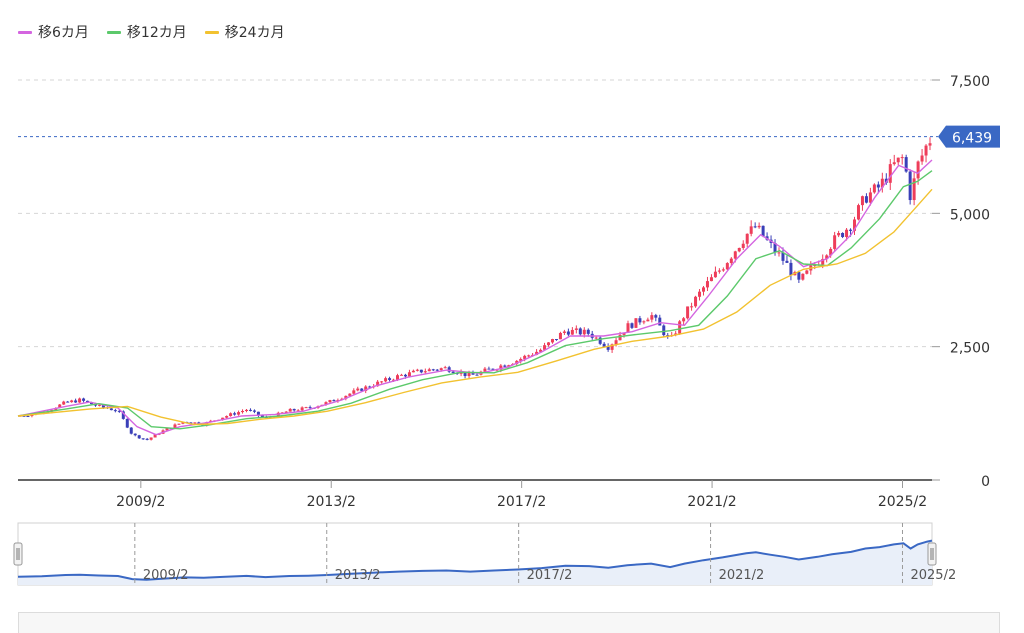 Image resolution: width=1024 pixels, height=633 pixels. I want to click on navigator-area, so click(475, 562).